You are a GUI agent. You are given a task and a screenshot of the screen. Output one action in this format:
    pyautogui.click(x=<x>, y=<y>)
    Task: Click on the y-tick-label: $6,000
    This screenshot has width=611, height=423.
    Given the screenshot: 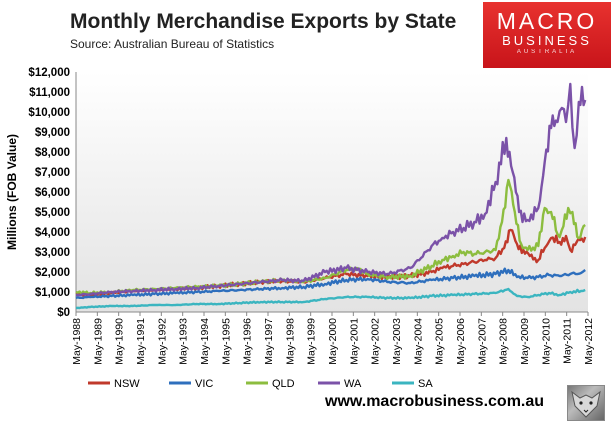 What is the action you would take?
    pyautogui.click(x=52, y=193)
    